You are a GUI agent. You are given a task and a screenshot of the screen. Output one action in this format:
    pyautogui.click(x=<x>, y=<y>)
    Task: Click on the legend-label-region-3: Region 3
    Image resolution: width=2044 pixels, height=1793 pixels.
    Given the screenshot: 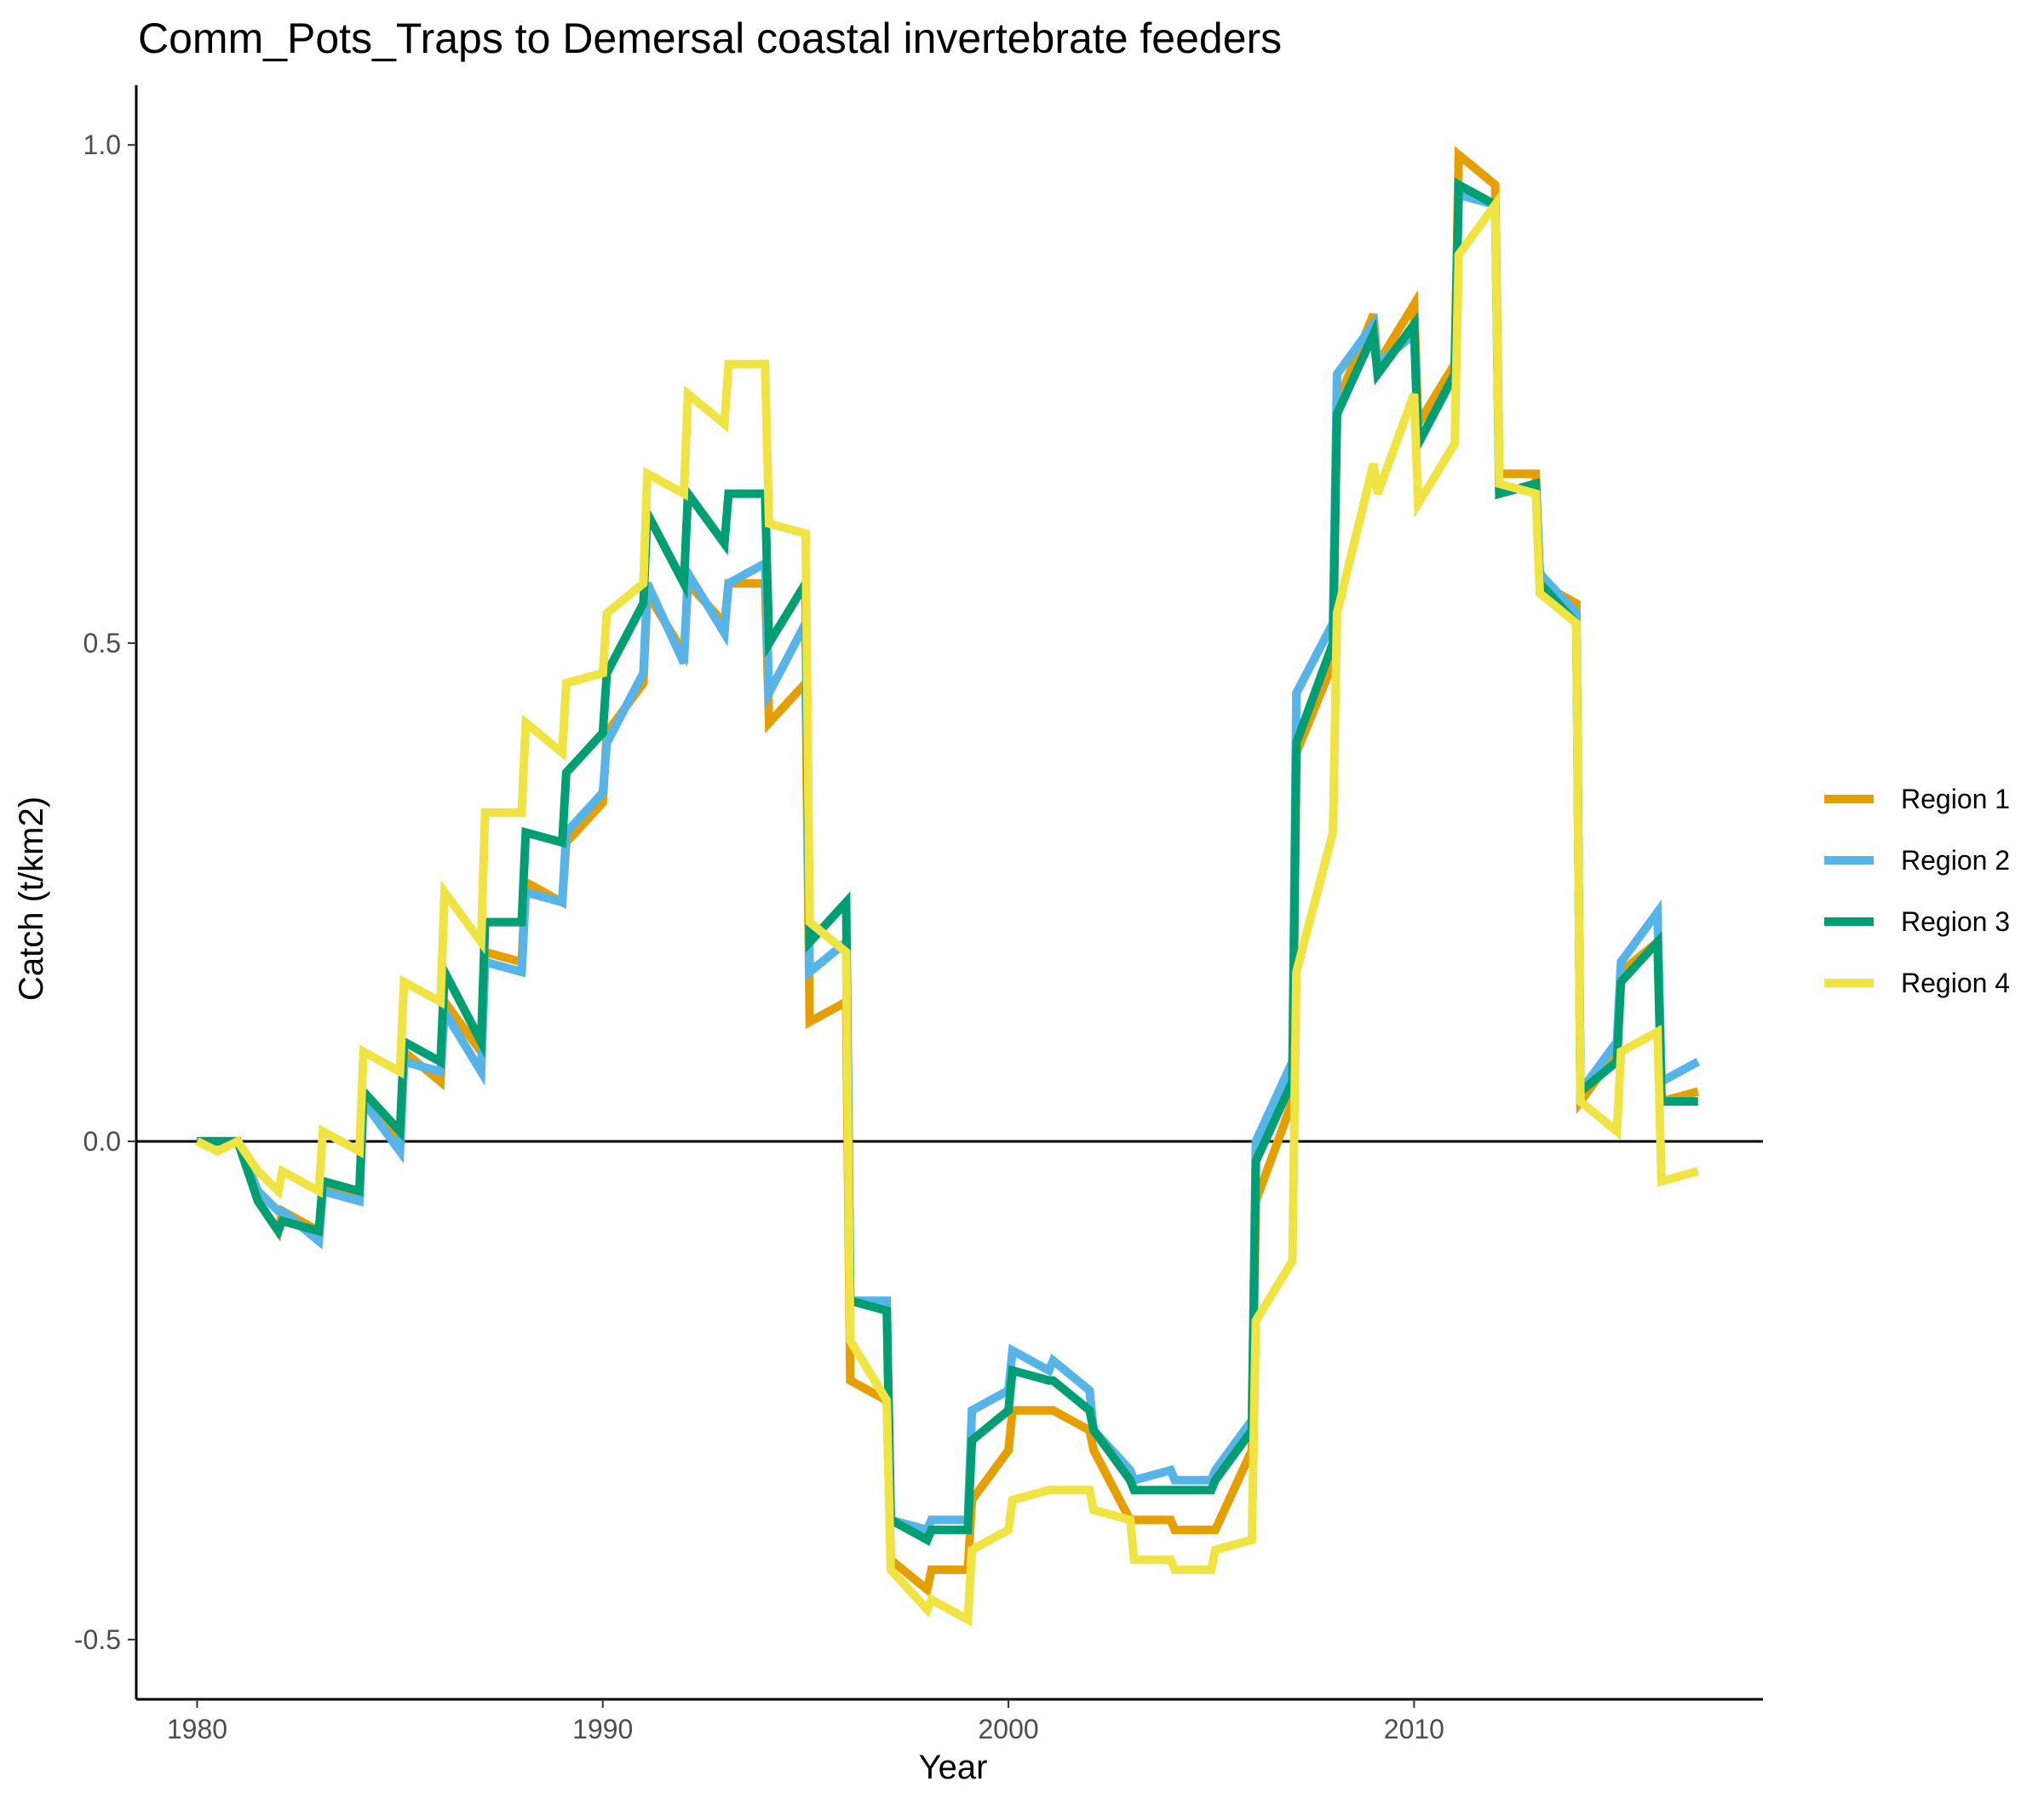 What is the action you would take?
    pyautogui.click(x=1955, y=921)
    